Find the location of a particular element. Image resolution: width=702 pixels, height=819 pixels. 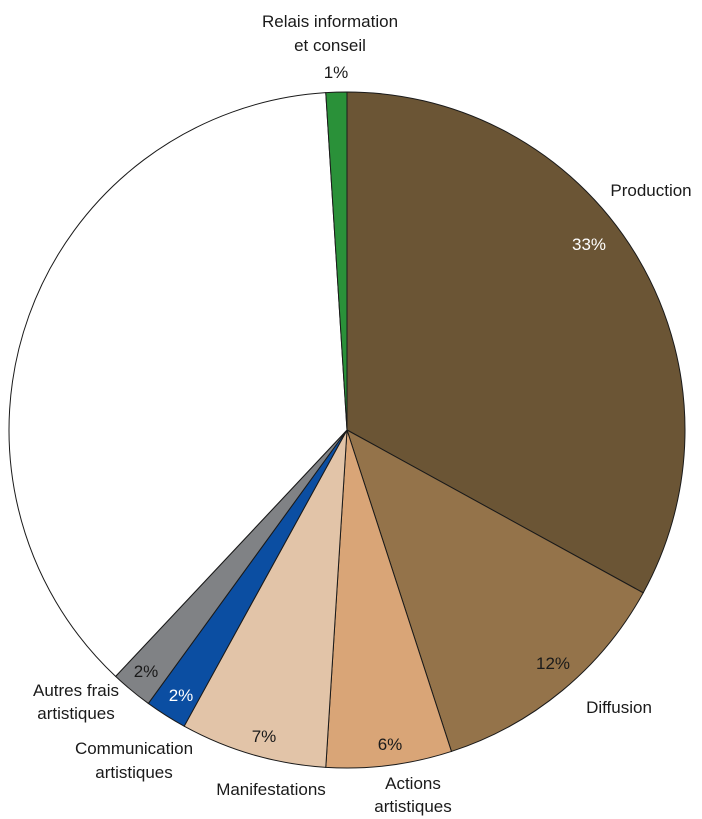

slice-value-label: 6% is located at coordinates (390, 744).